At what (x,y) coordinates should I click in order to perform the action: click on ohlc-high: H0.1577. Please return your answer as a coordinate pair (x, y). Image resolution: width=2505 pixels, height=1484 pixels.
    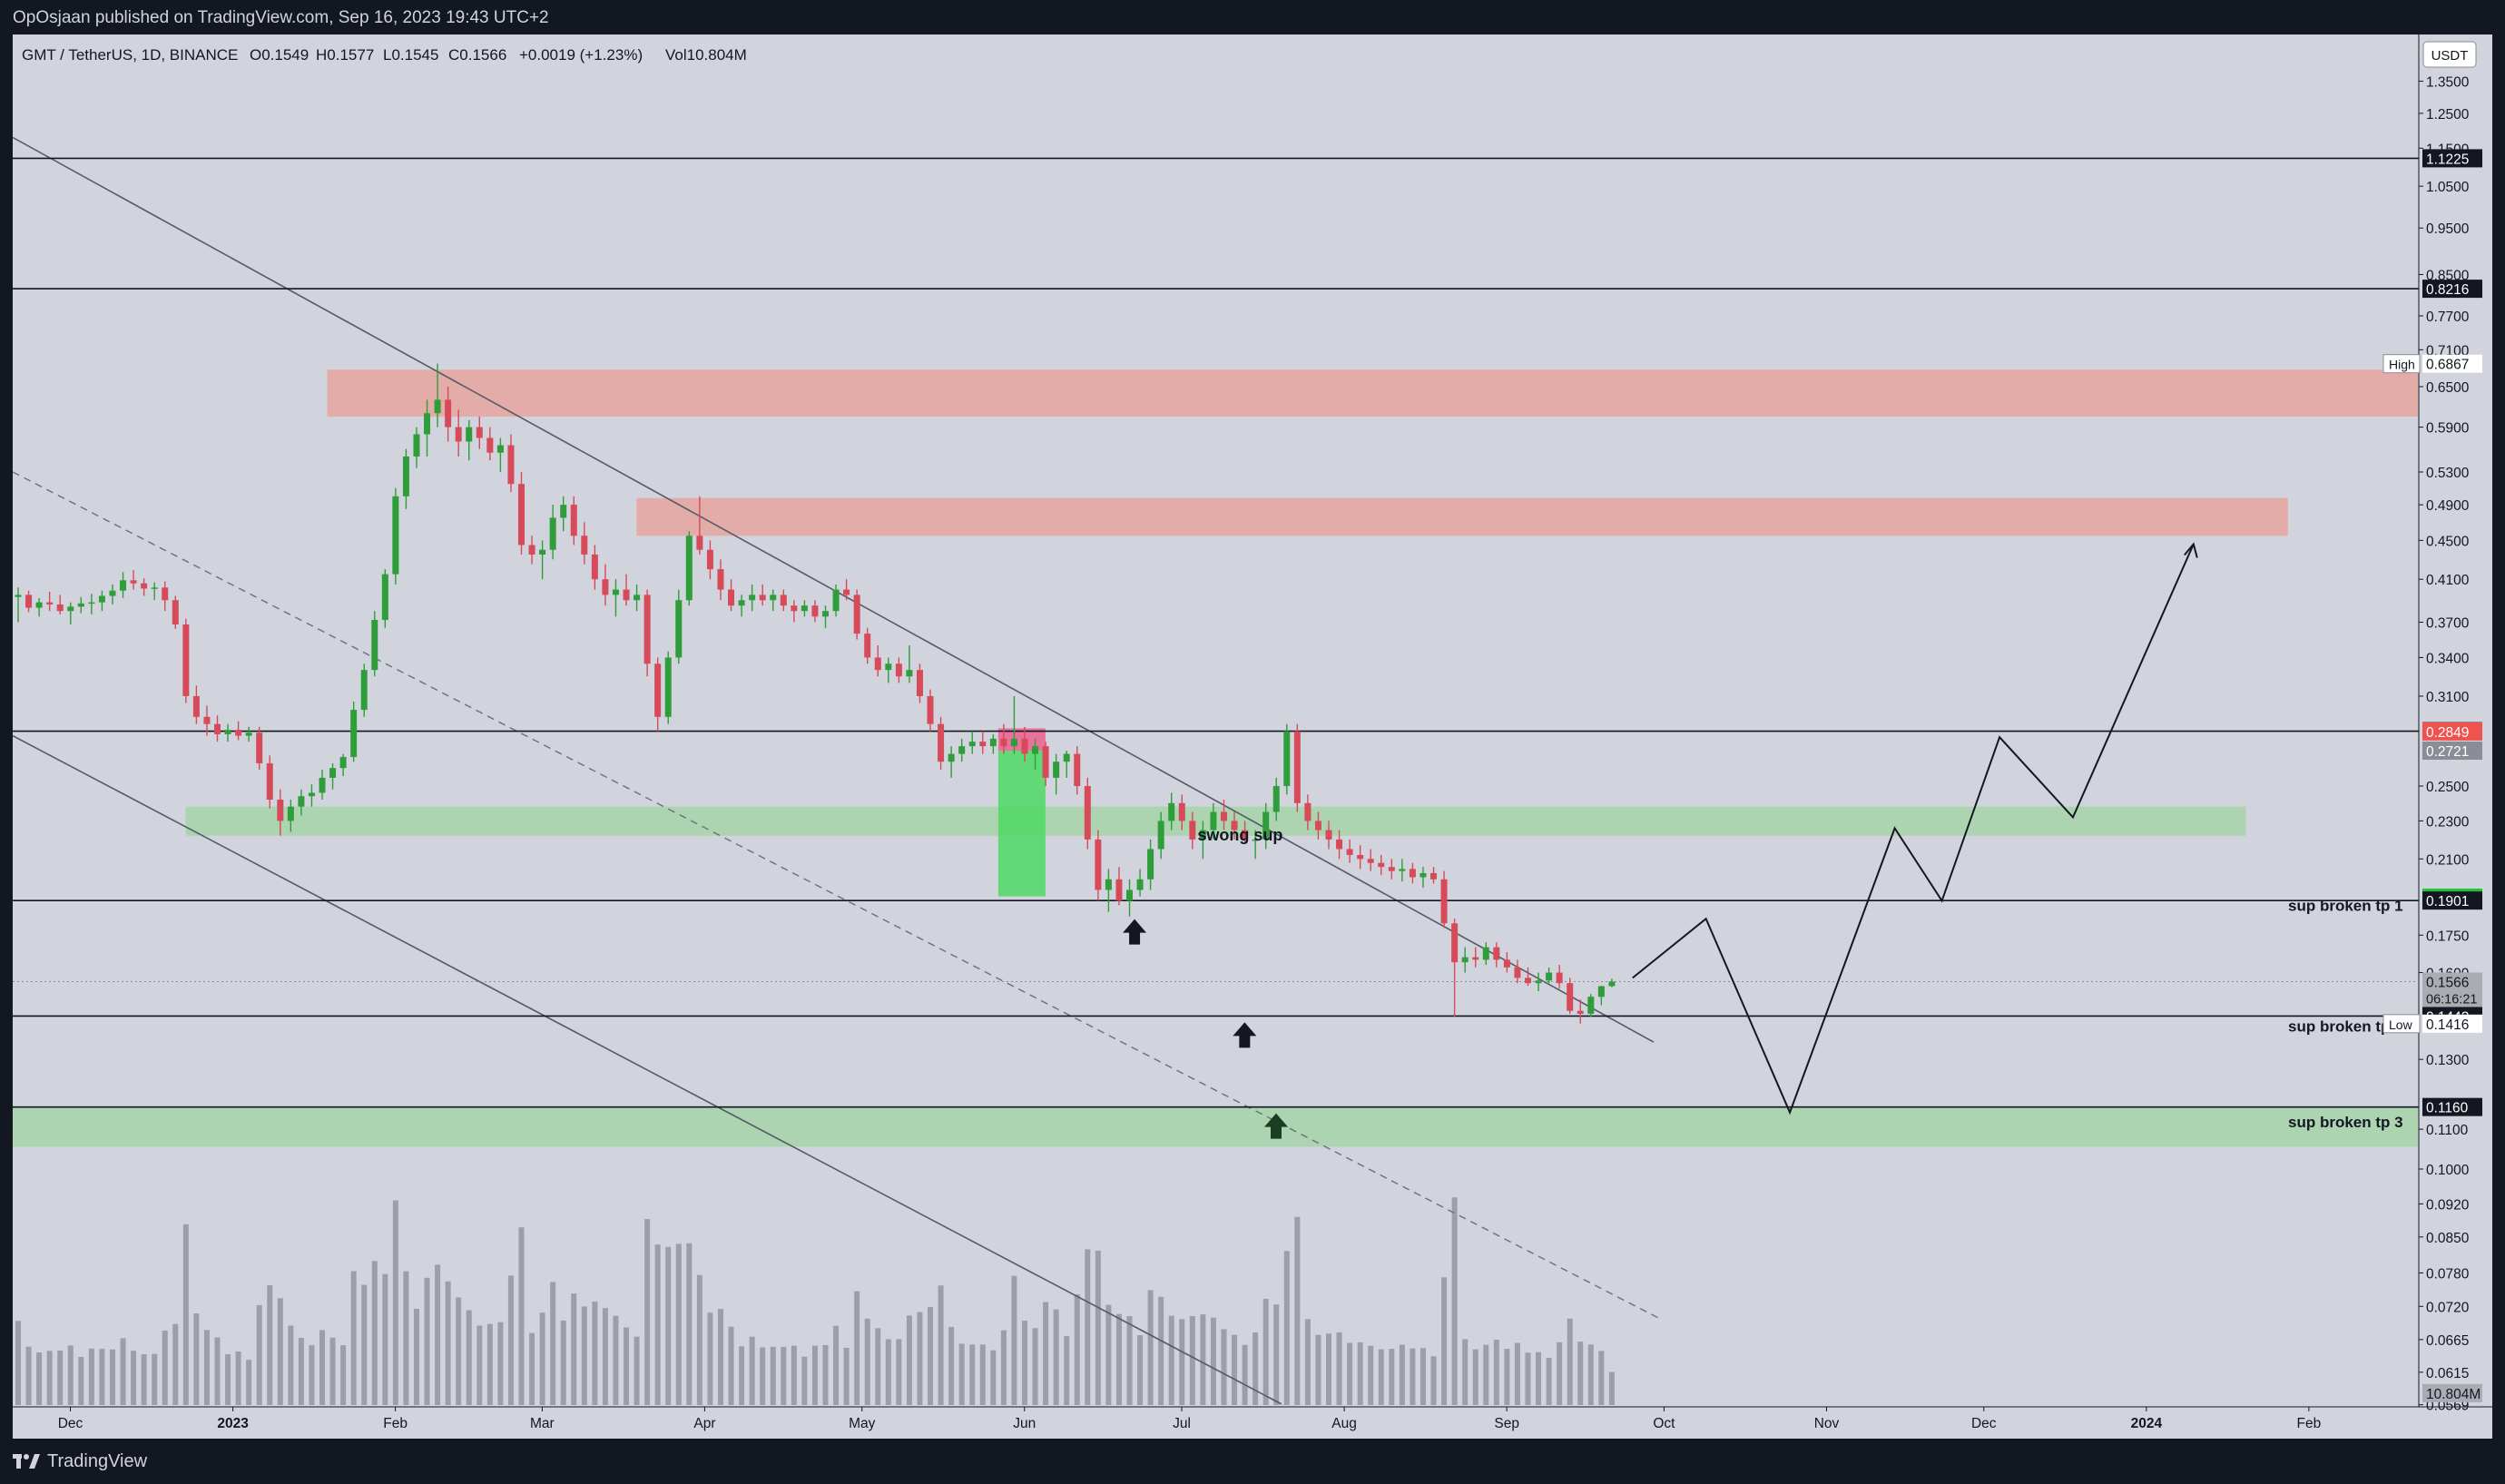
    Looking at the image, I should click on (345, 55).